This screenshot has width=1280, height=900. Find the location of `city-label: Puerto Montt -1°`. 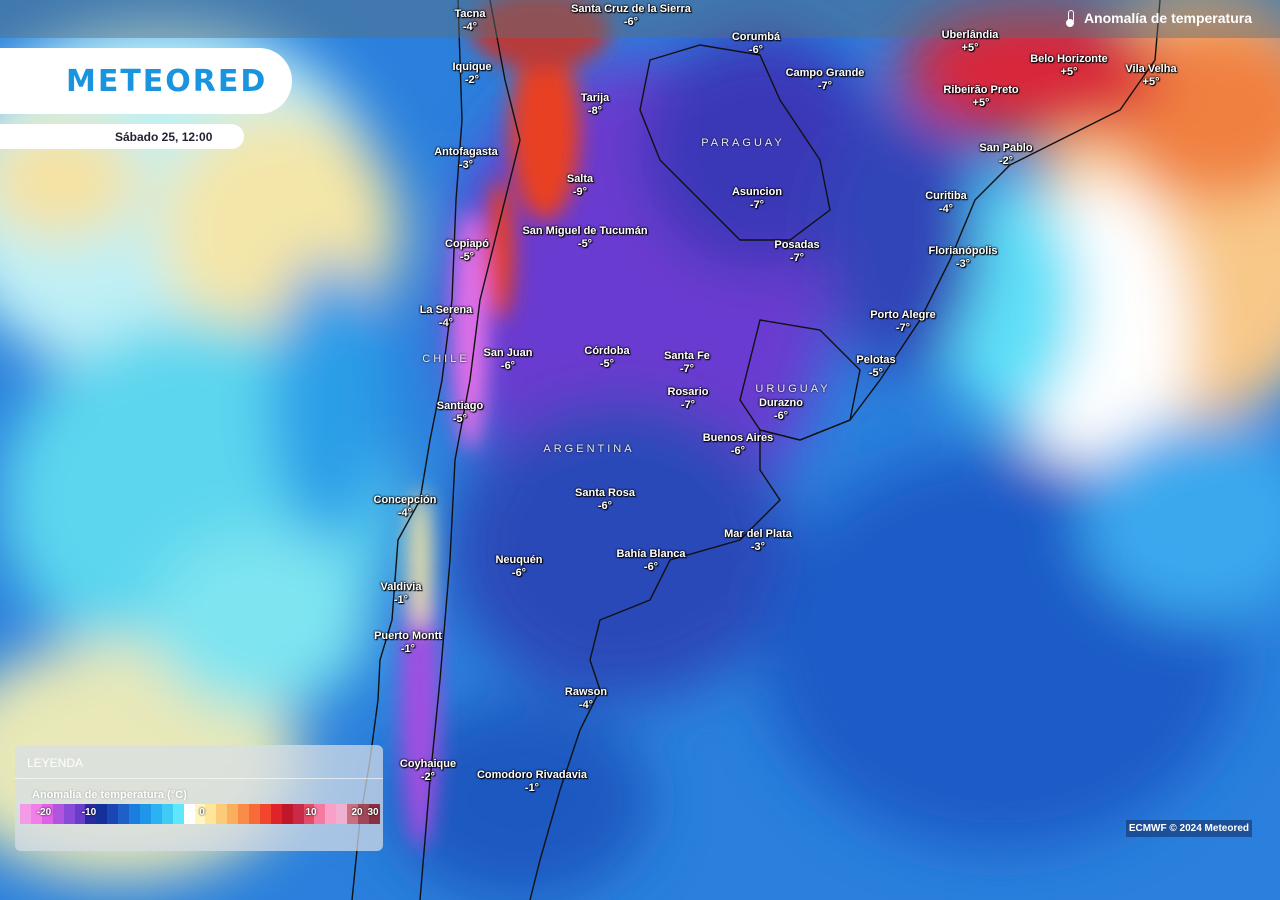

city-label: Puerto Montt -1° is located at coordinates (408, 643).